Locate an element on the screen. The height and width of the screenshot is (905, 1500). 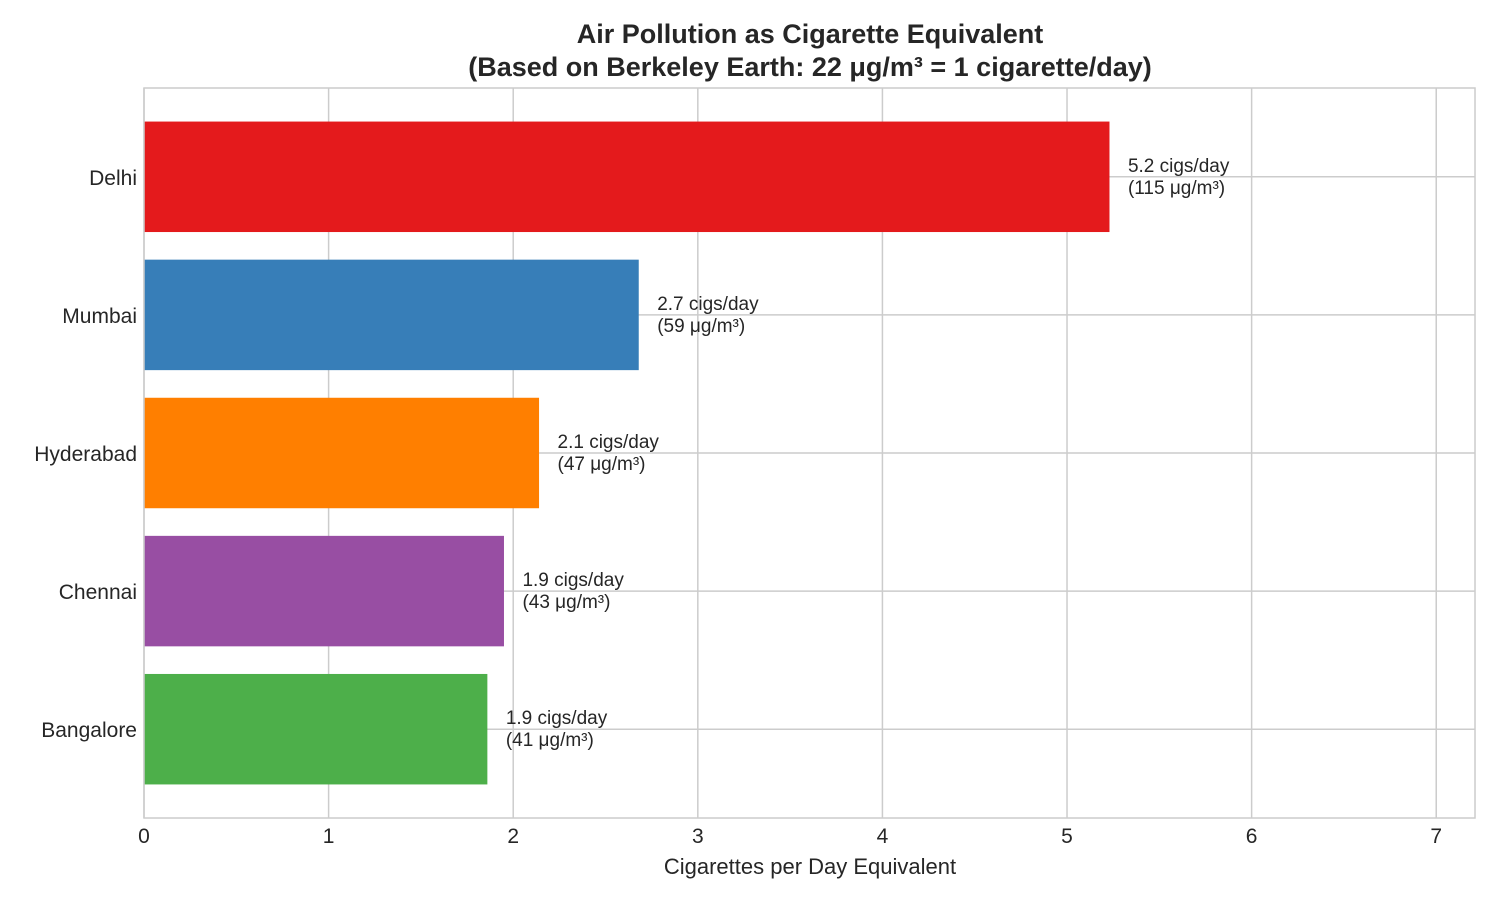
data-label: (115 μg/m³) is located at coordinates (1176, 188).